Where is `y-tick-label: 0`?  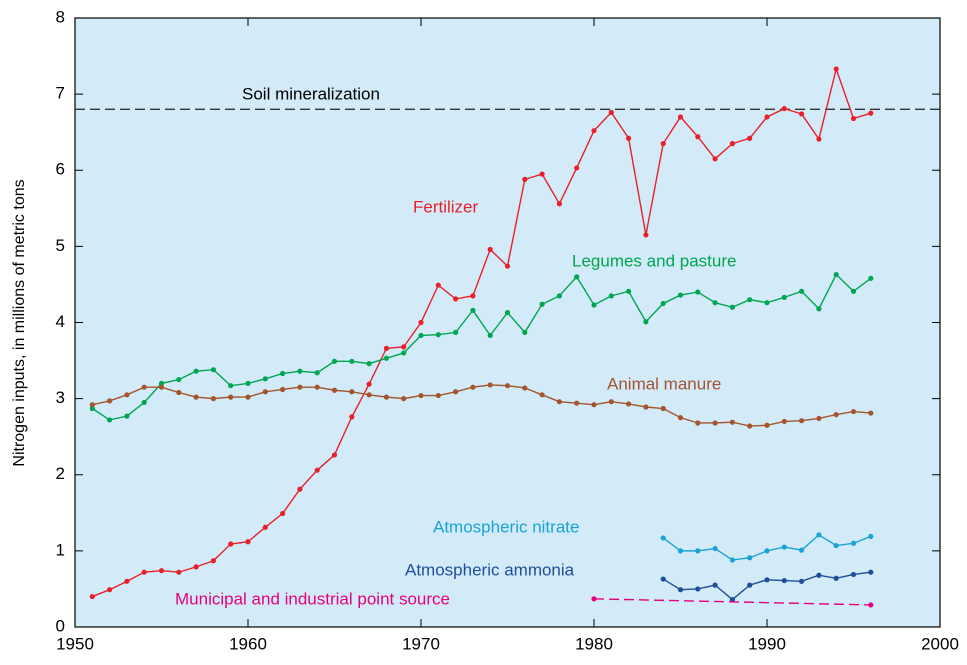 y-tick-label: 0 is located at coordinates (60, 625).